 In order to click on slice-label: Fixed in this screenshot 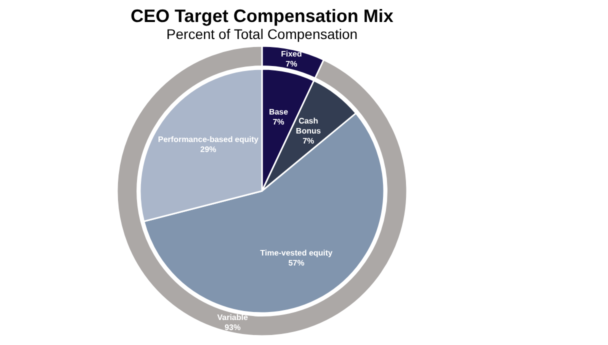, I will do `click(291, 54)`.